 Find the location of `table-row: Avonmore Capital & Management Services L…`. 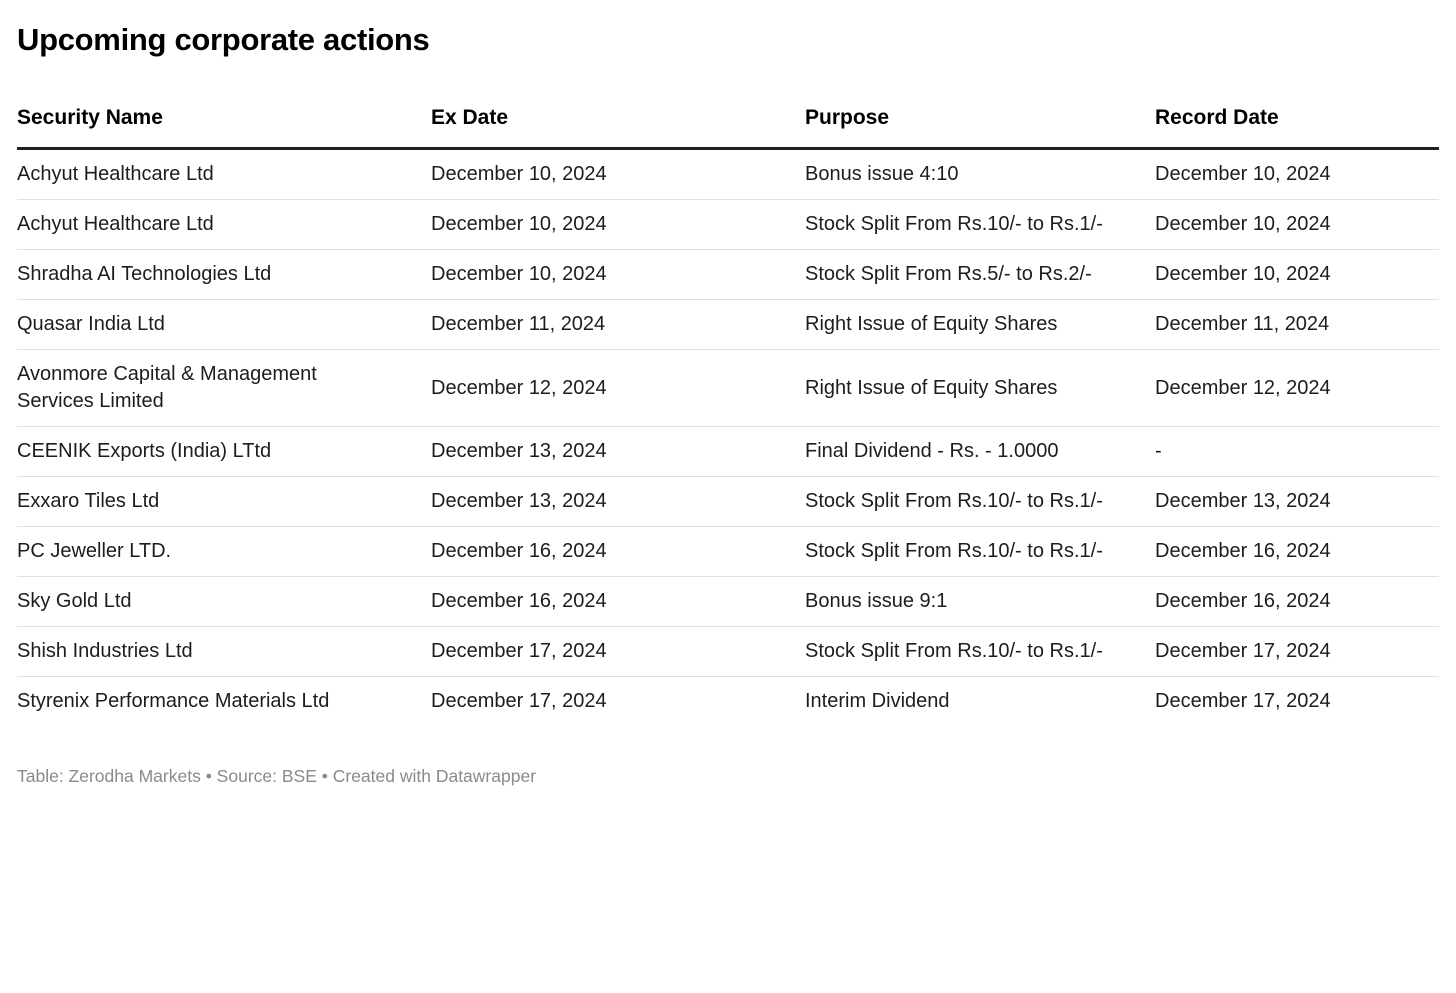

table-row: Avonmore Capital & Management Services L… is located at coordinates (728, 388).